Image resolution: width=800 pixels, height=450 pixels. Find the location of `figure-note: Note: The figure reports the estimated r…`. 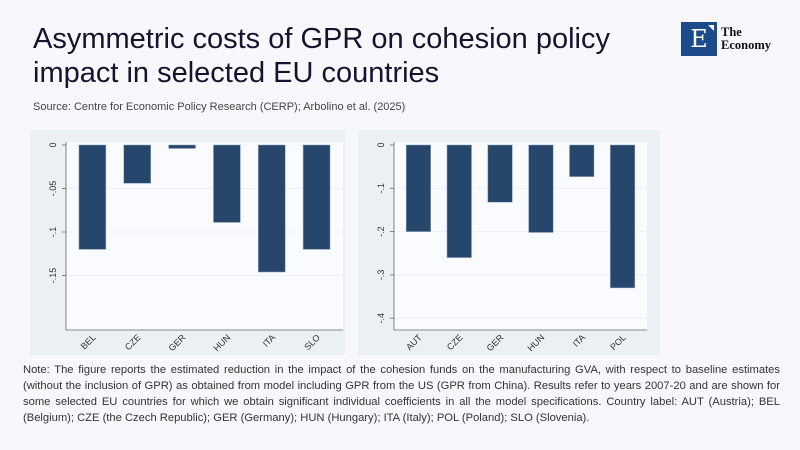

figure-note: Note: The figure reports the estimated r… is located at coordinates (401, 394).